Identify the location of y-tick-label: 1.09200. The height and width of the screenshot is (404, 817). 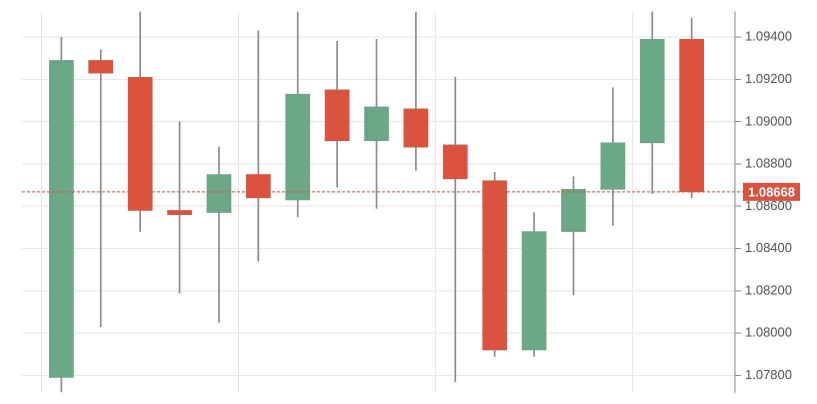
(768, 78).